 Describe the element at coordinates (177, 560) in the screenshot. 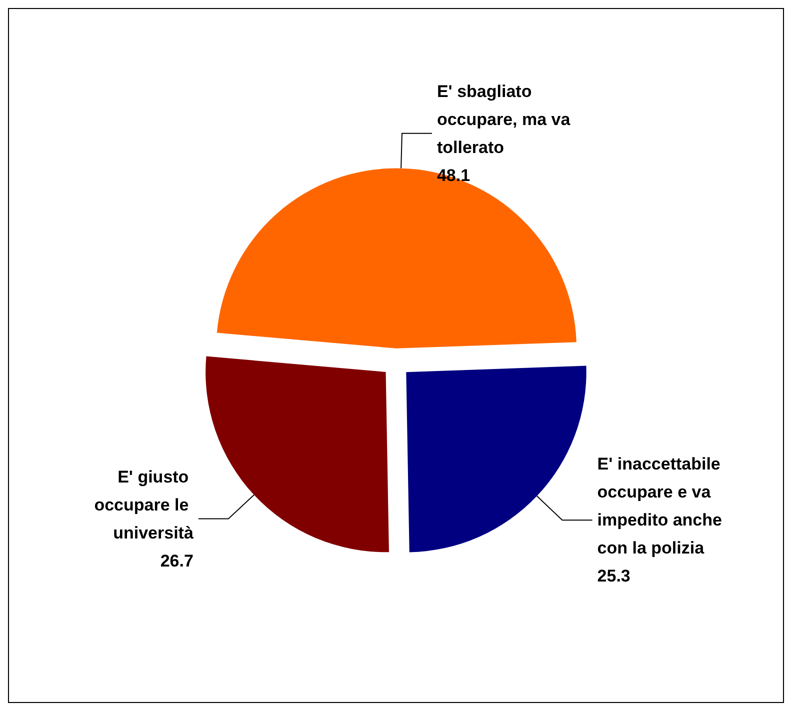

I see `data-label: 26.7` at that location.